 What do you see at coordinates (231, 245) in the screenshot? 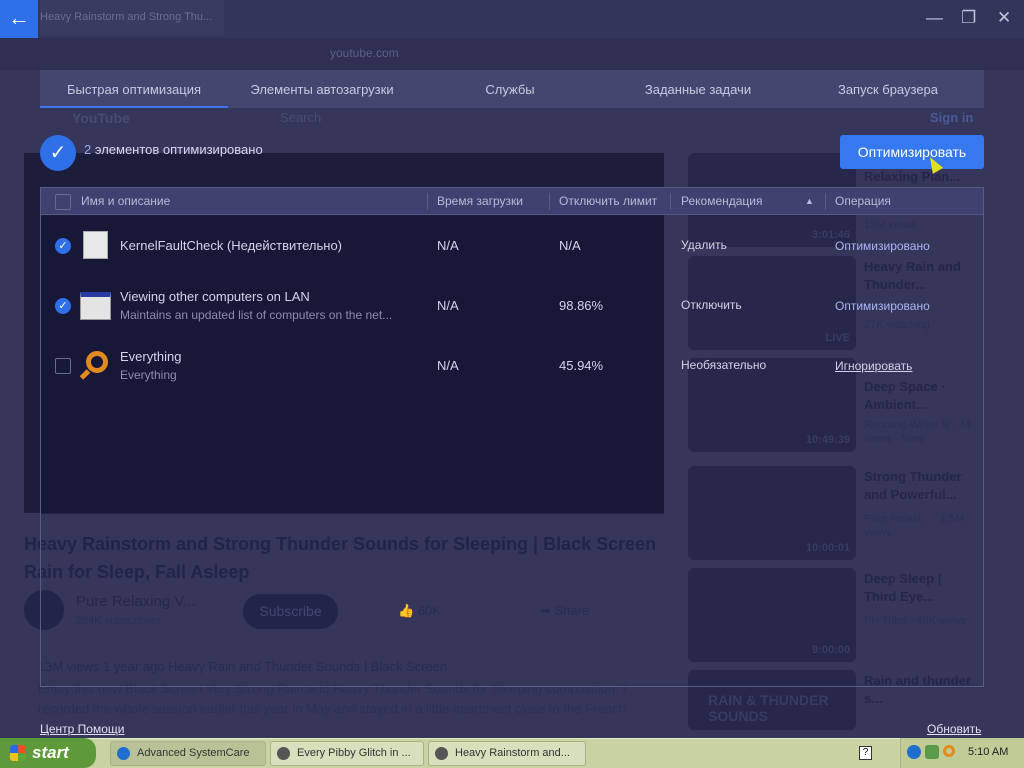
I see `row-name: KernelFaultCheck (Недействительно)` at bounding box center [231, 245].